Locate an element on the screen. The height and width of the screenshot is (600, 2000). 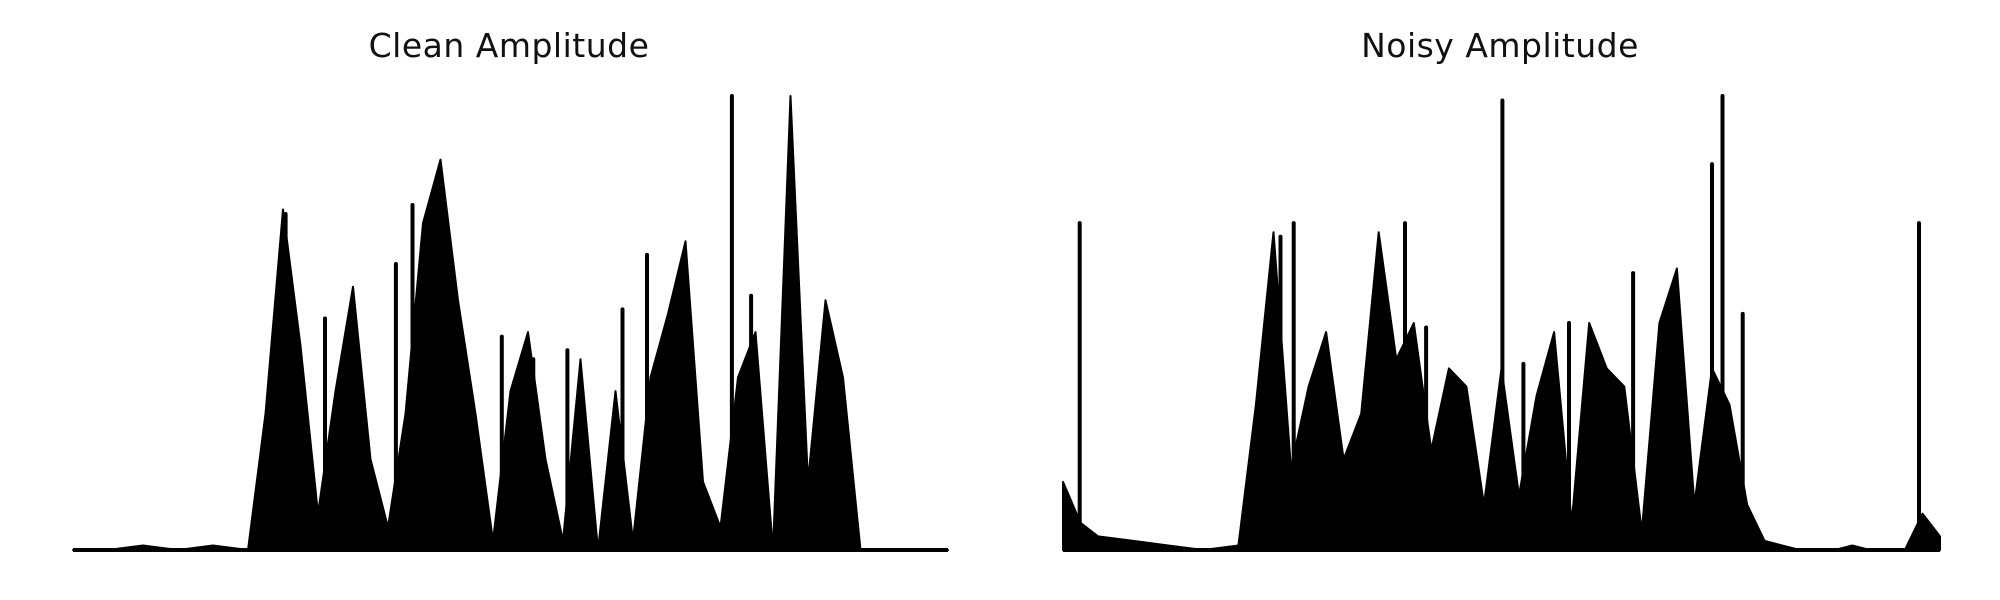
chart-title: Clean Amplitude is located at coordinates (509, 45).